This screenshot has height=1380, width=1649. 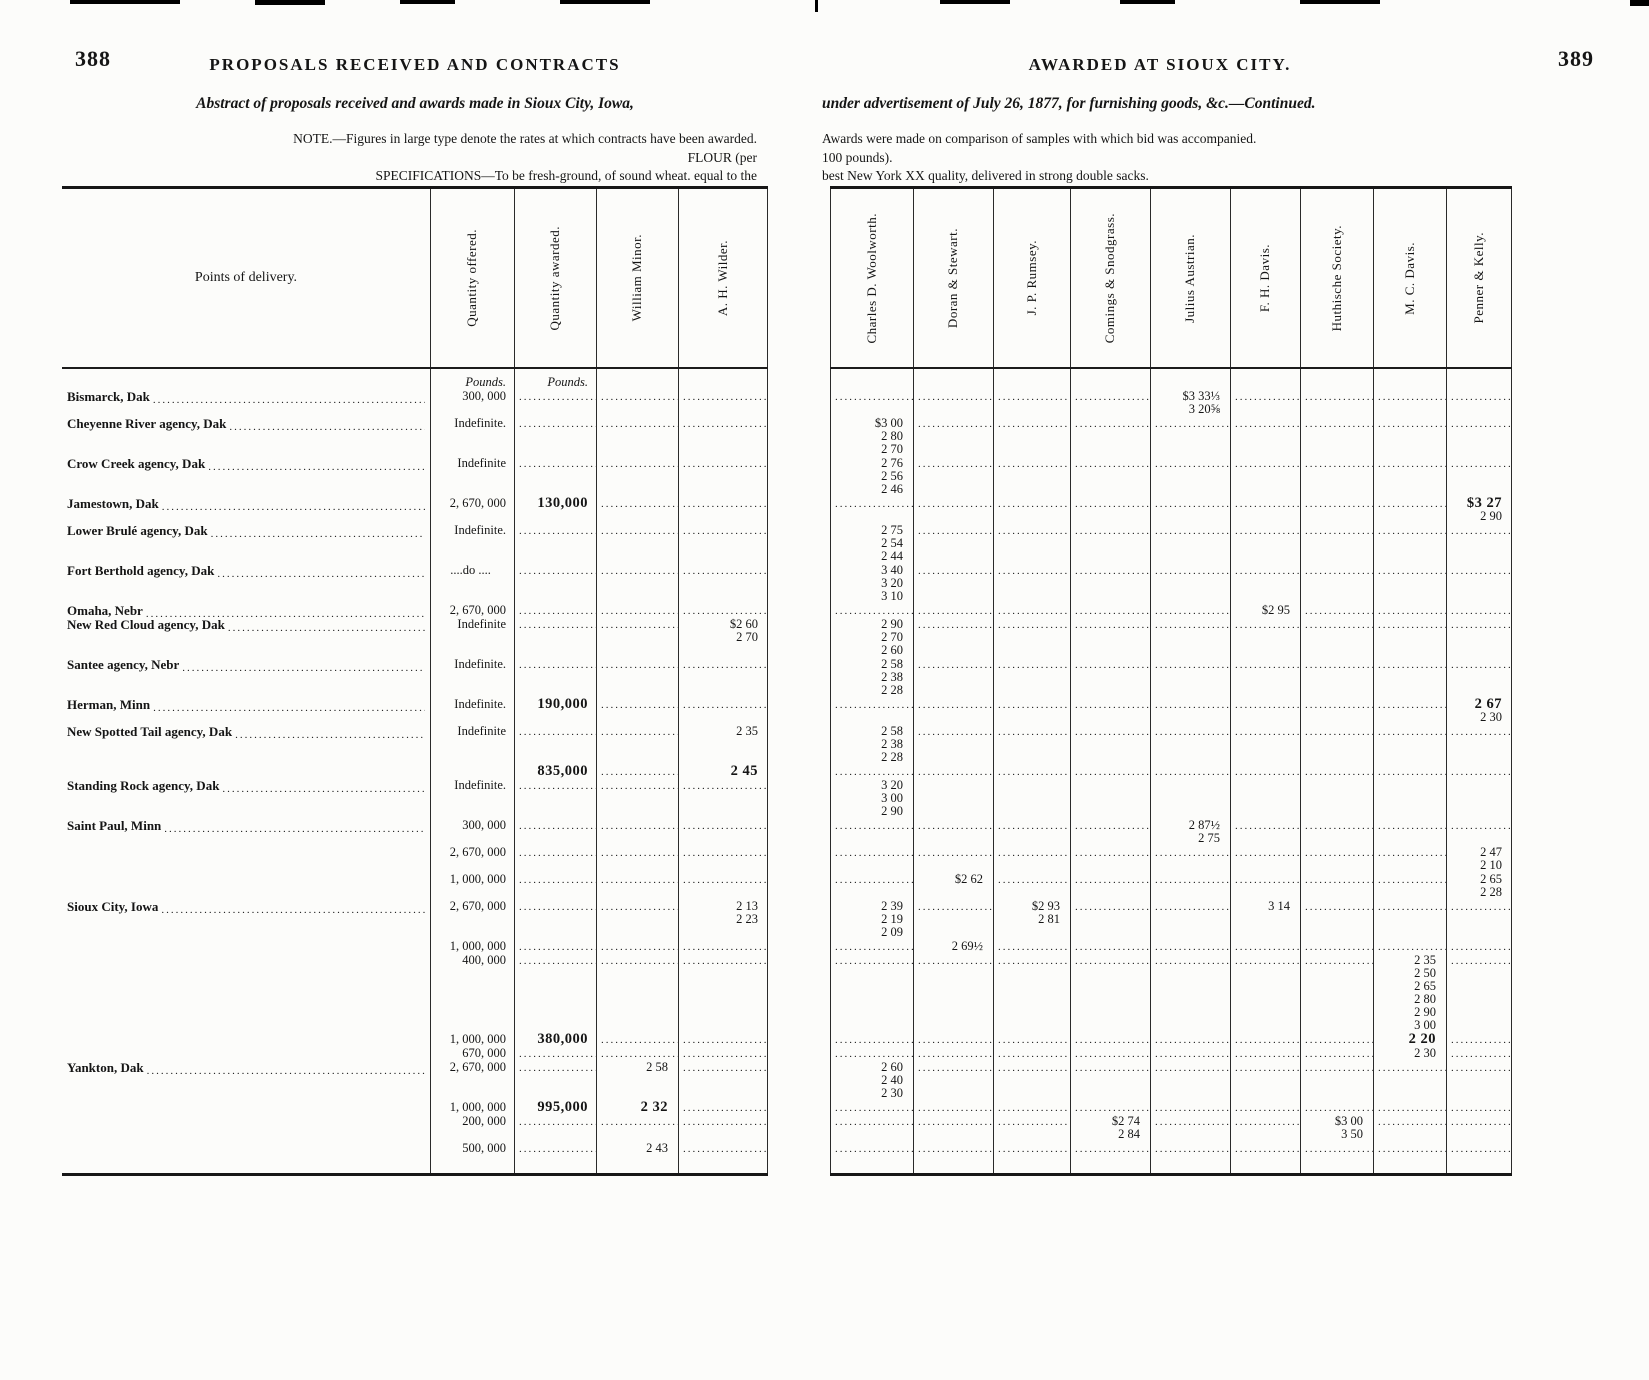 I want to click on cell-julius-austrian, so click(x=1190, y=543).